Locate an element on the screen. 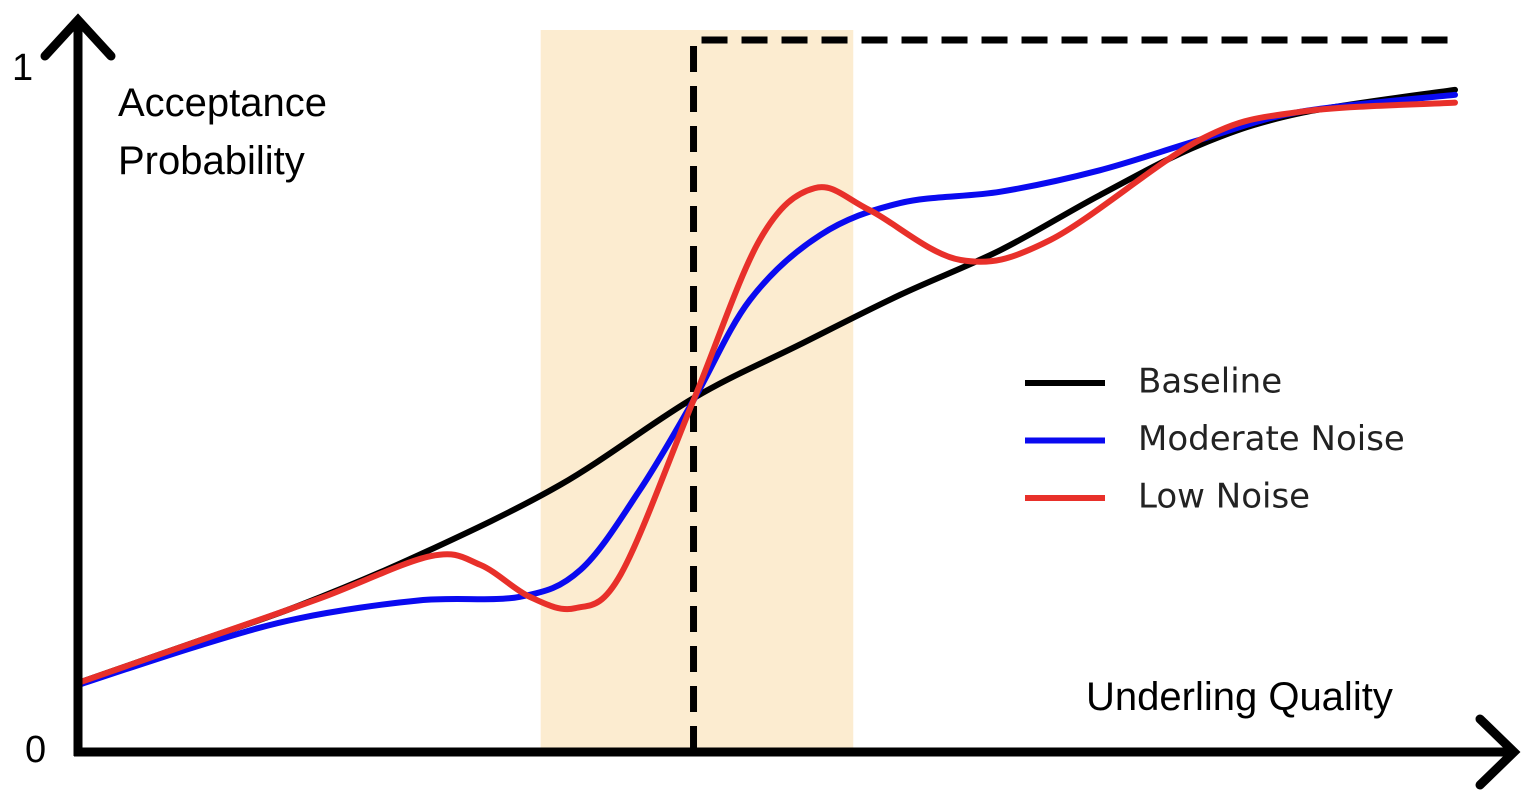  y-axis-label: Acceptance Probability is located at coordinates (223, 132).